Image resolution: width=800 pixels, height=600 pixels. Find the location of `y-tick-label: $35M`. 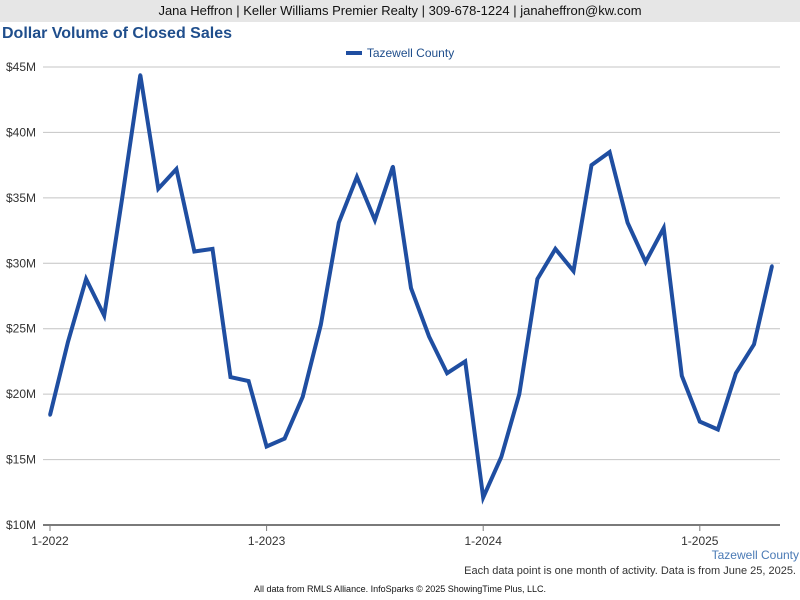

y-tick-label: $35M is located at coordinates (21, 198).